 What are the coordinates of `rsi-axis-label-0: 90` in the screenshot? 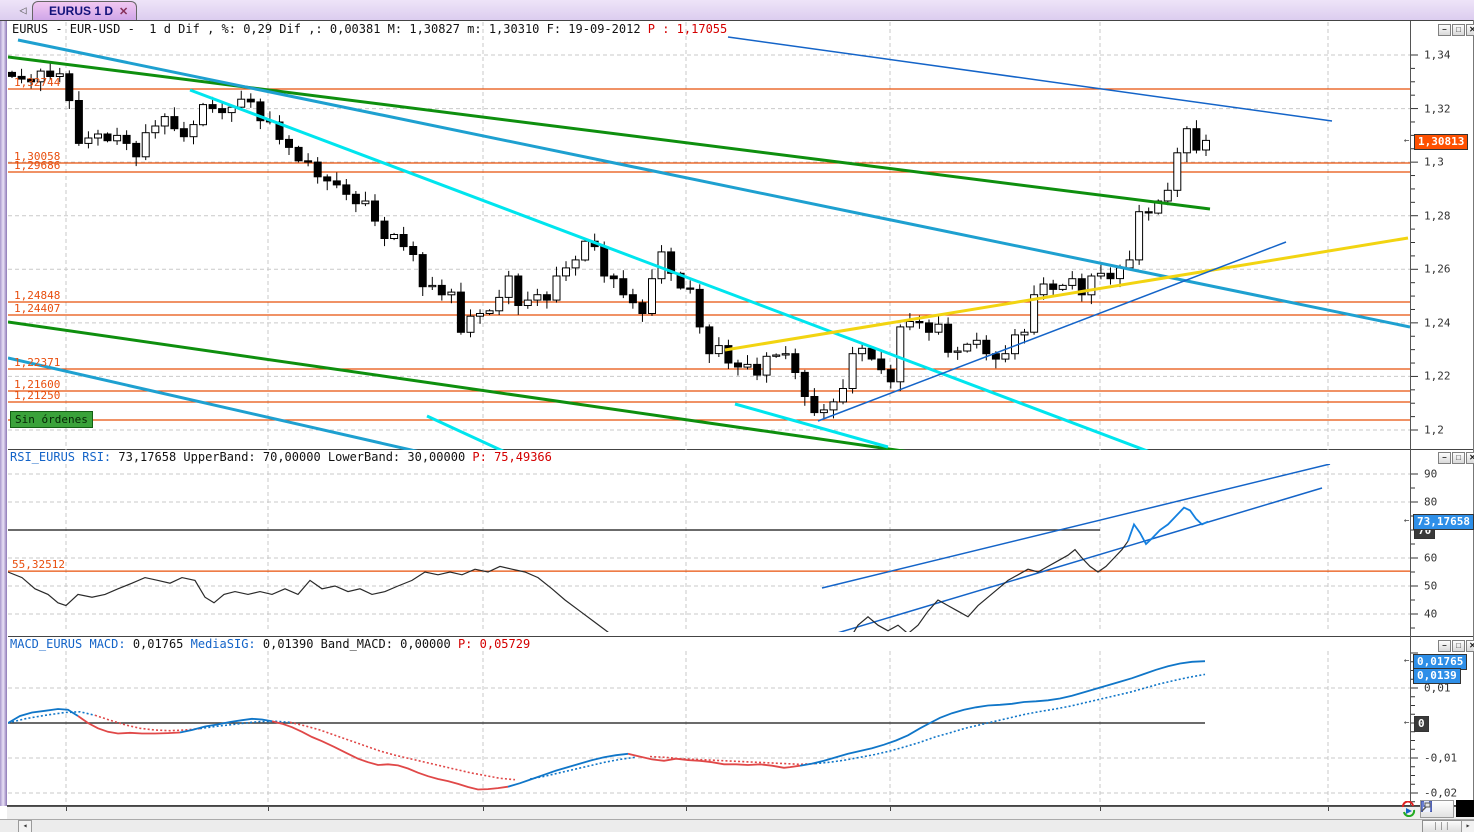 It's located at (1431, 474).